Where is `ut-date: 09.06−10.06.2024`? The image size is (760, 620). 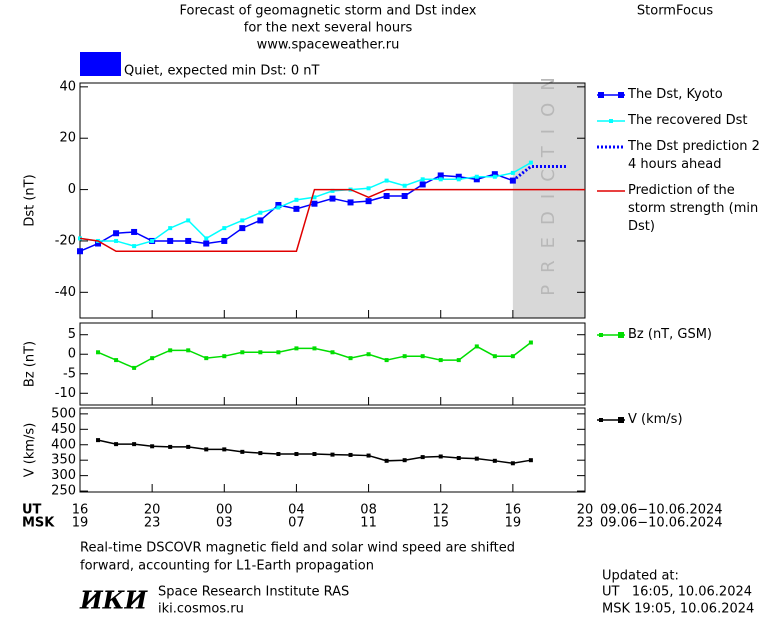
ut-date: 09.06−10.06.2024 is located at coordinates (661, 510).